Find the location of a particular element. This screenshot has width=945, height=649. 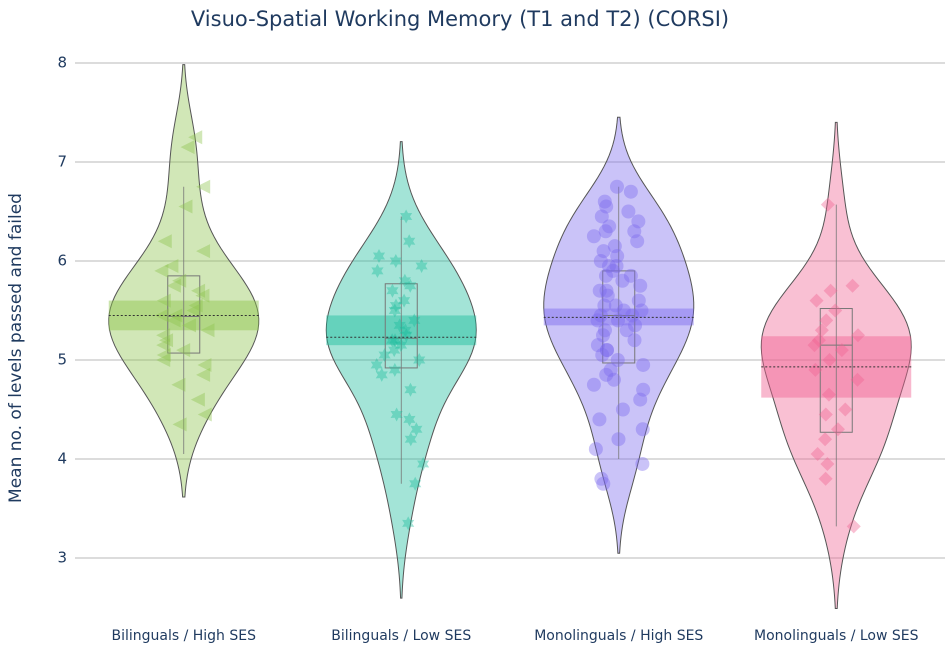

y-tick-label: 8 is located at coordinates (62, 63).